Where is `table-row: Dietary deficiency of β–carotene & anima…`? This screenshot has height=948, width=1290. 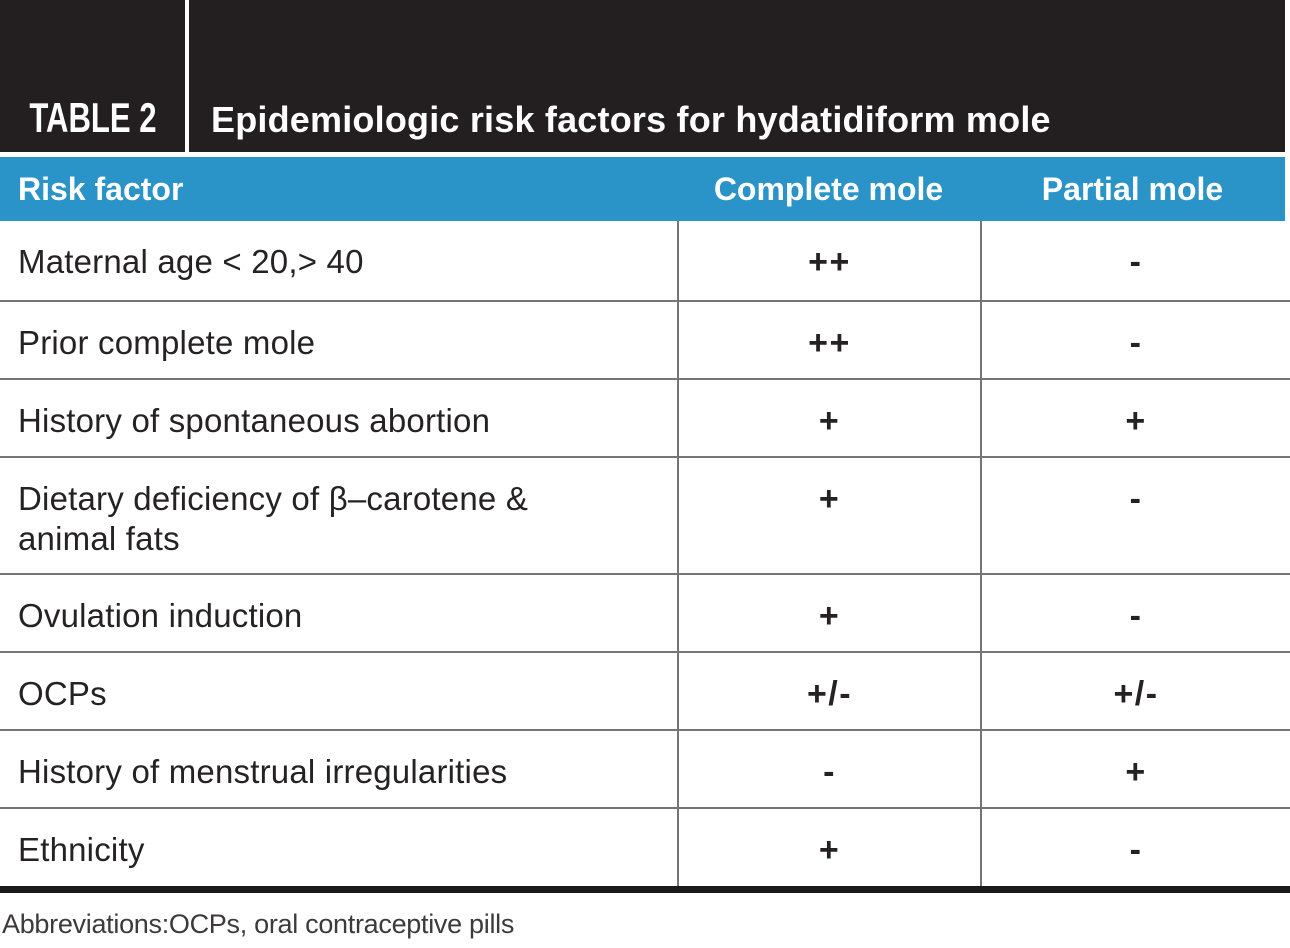 table-row: Dietary deficiency of β–carotene & anima… is located at coordinates (645, 516).